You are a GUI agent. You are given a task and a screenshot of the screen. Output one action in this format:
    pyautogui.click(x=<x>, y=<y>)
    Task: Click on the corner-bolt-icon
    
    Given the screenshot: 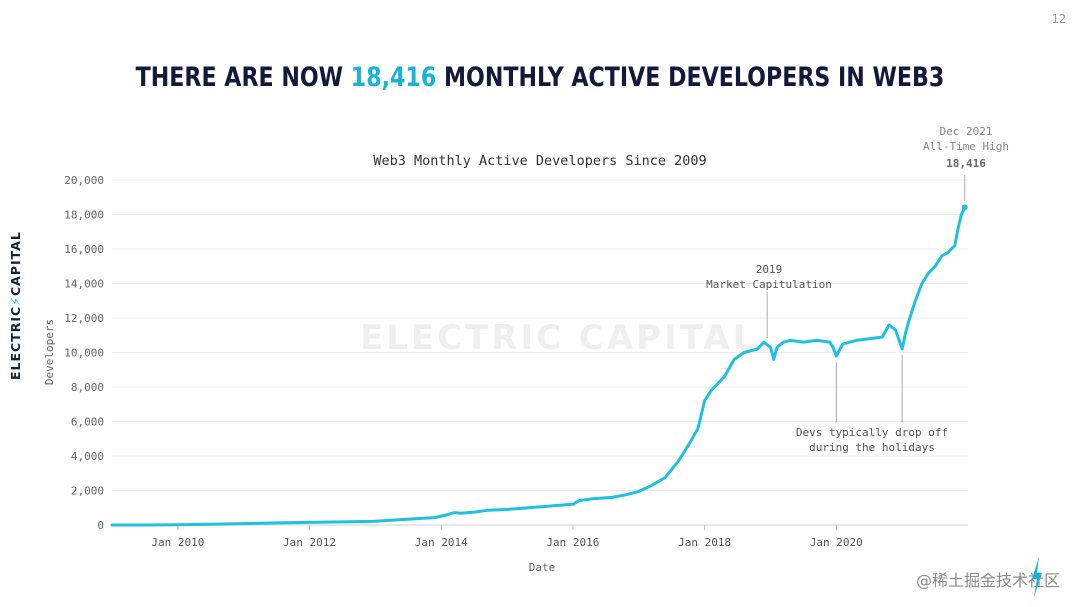 What is the action you would take?
    pyautogui.click(x=1037, y=577)
    